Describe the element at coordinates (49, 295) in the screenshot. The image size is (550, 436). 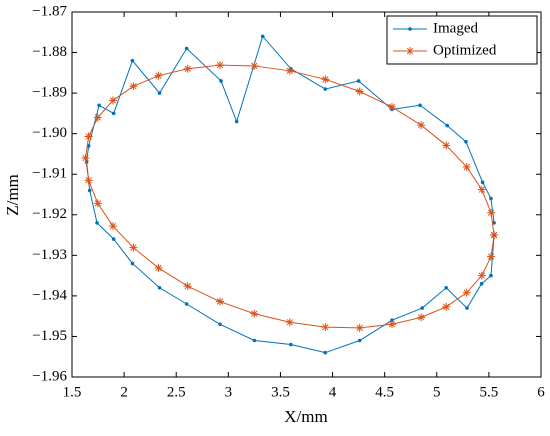
I see `y-tick-label: −1.94` at that location.